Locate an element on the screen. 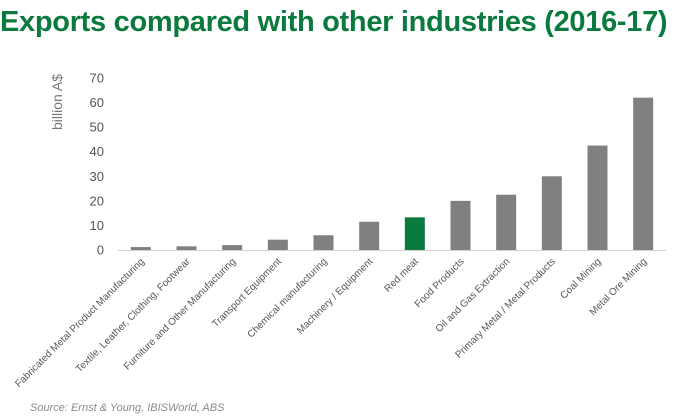 The height and width of the screenshot is (419, 700). y-tick-label: 10 is located at coordinates (97, 225).